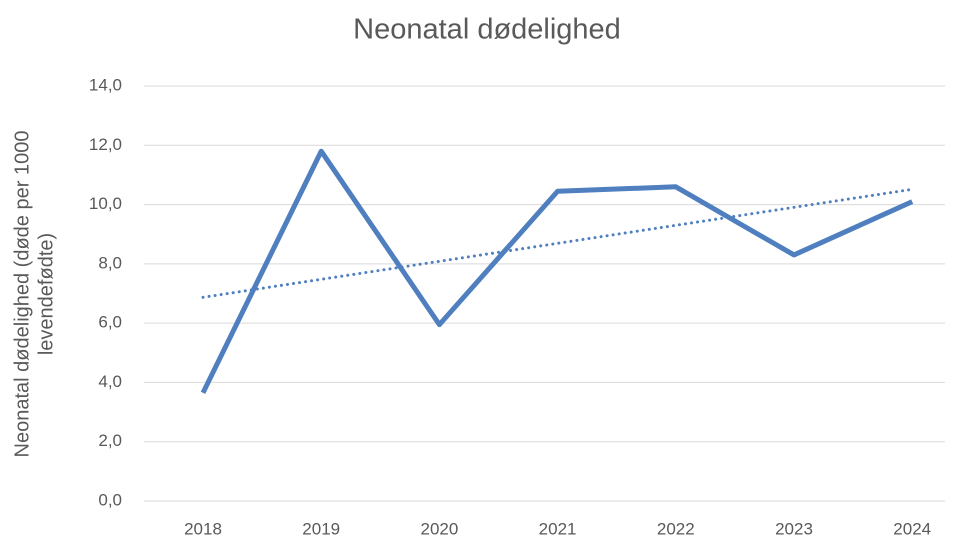 The width and height of the screenshot is (962, 554). Describe the element at coordinates (439, 528) in the screenshot. I see `x-tick-label: 2020` at that location.